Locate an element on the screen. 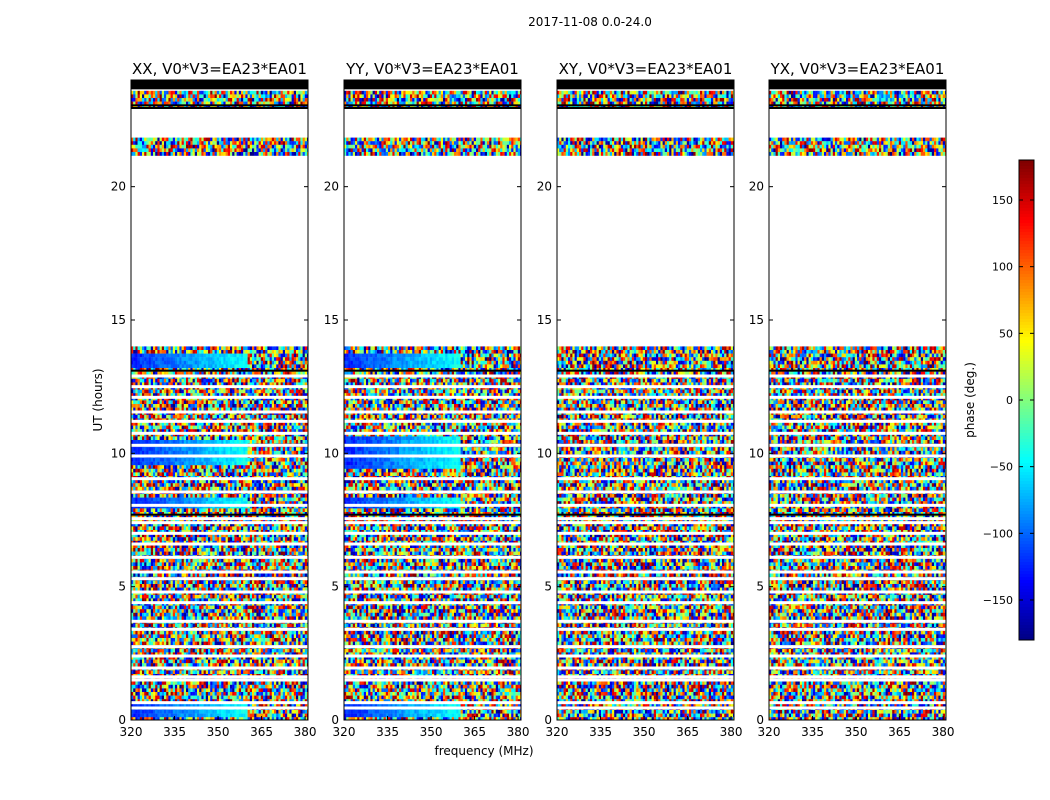 This screenshot has width=1050, height=800. colorbar-tick-label: 0 is located at coordinates (1009, 400).